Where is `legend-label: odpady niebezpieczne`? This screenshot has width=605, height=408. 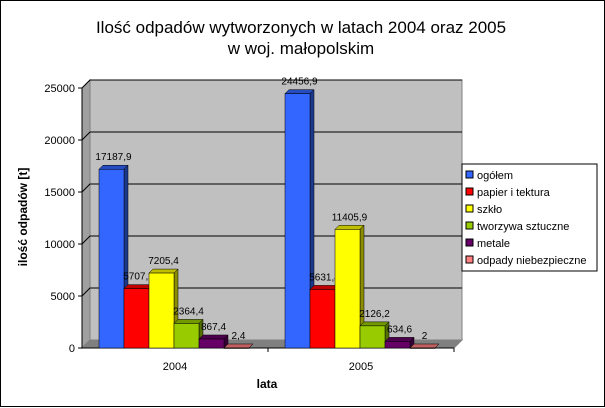
legend-label: odpady niebezpieczne is located at coordinates (531, 261).